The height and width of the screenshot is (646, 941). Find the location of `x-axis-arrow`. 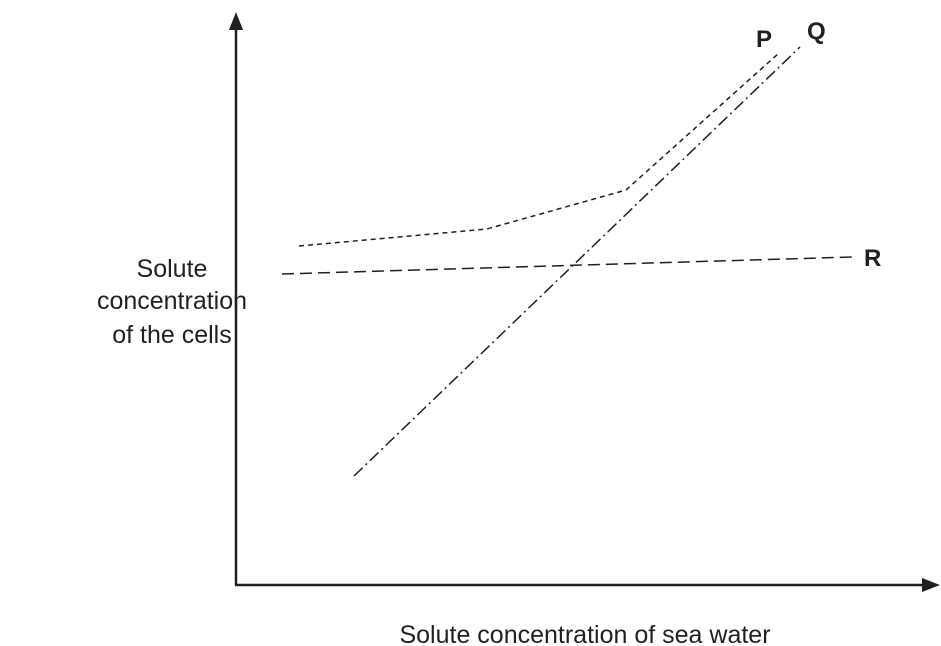

x-axis-arrow is located at coordinates (931, 585).